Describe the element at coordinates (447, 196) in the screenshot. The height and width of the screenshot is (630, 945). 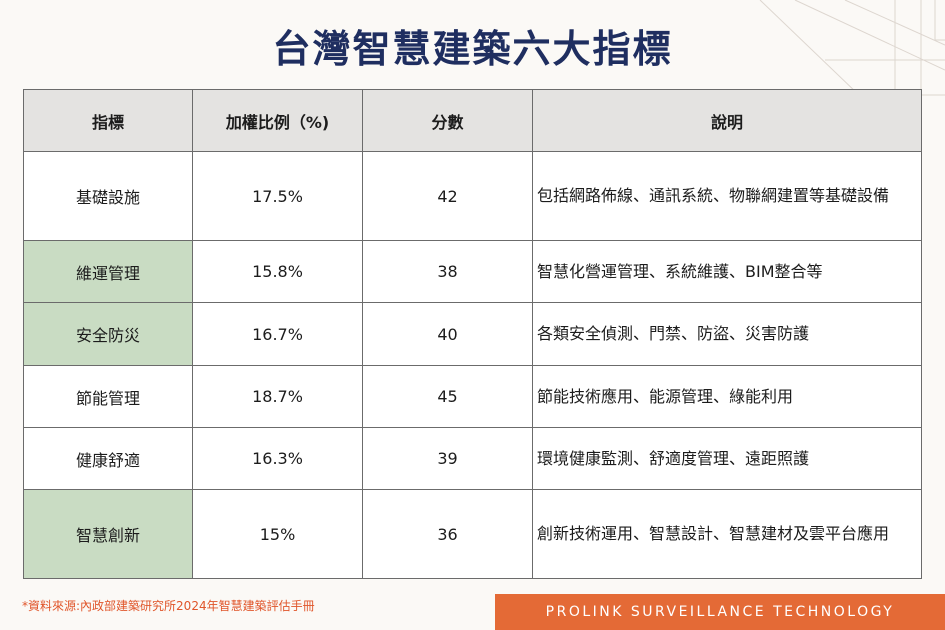
I see `score-cell: 42` at that location.